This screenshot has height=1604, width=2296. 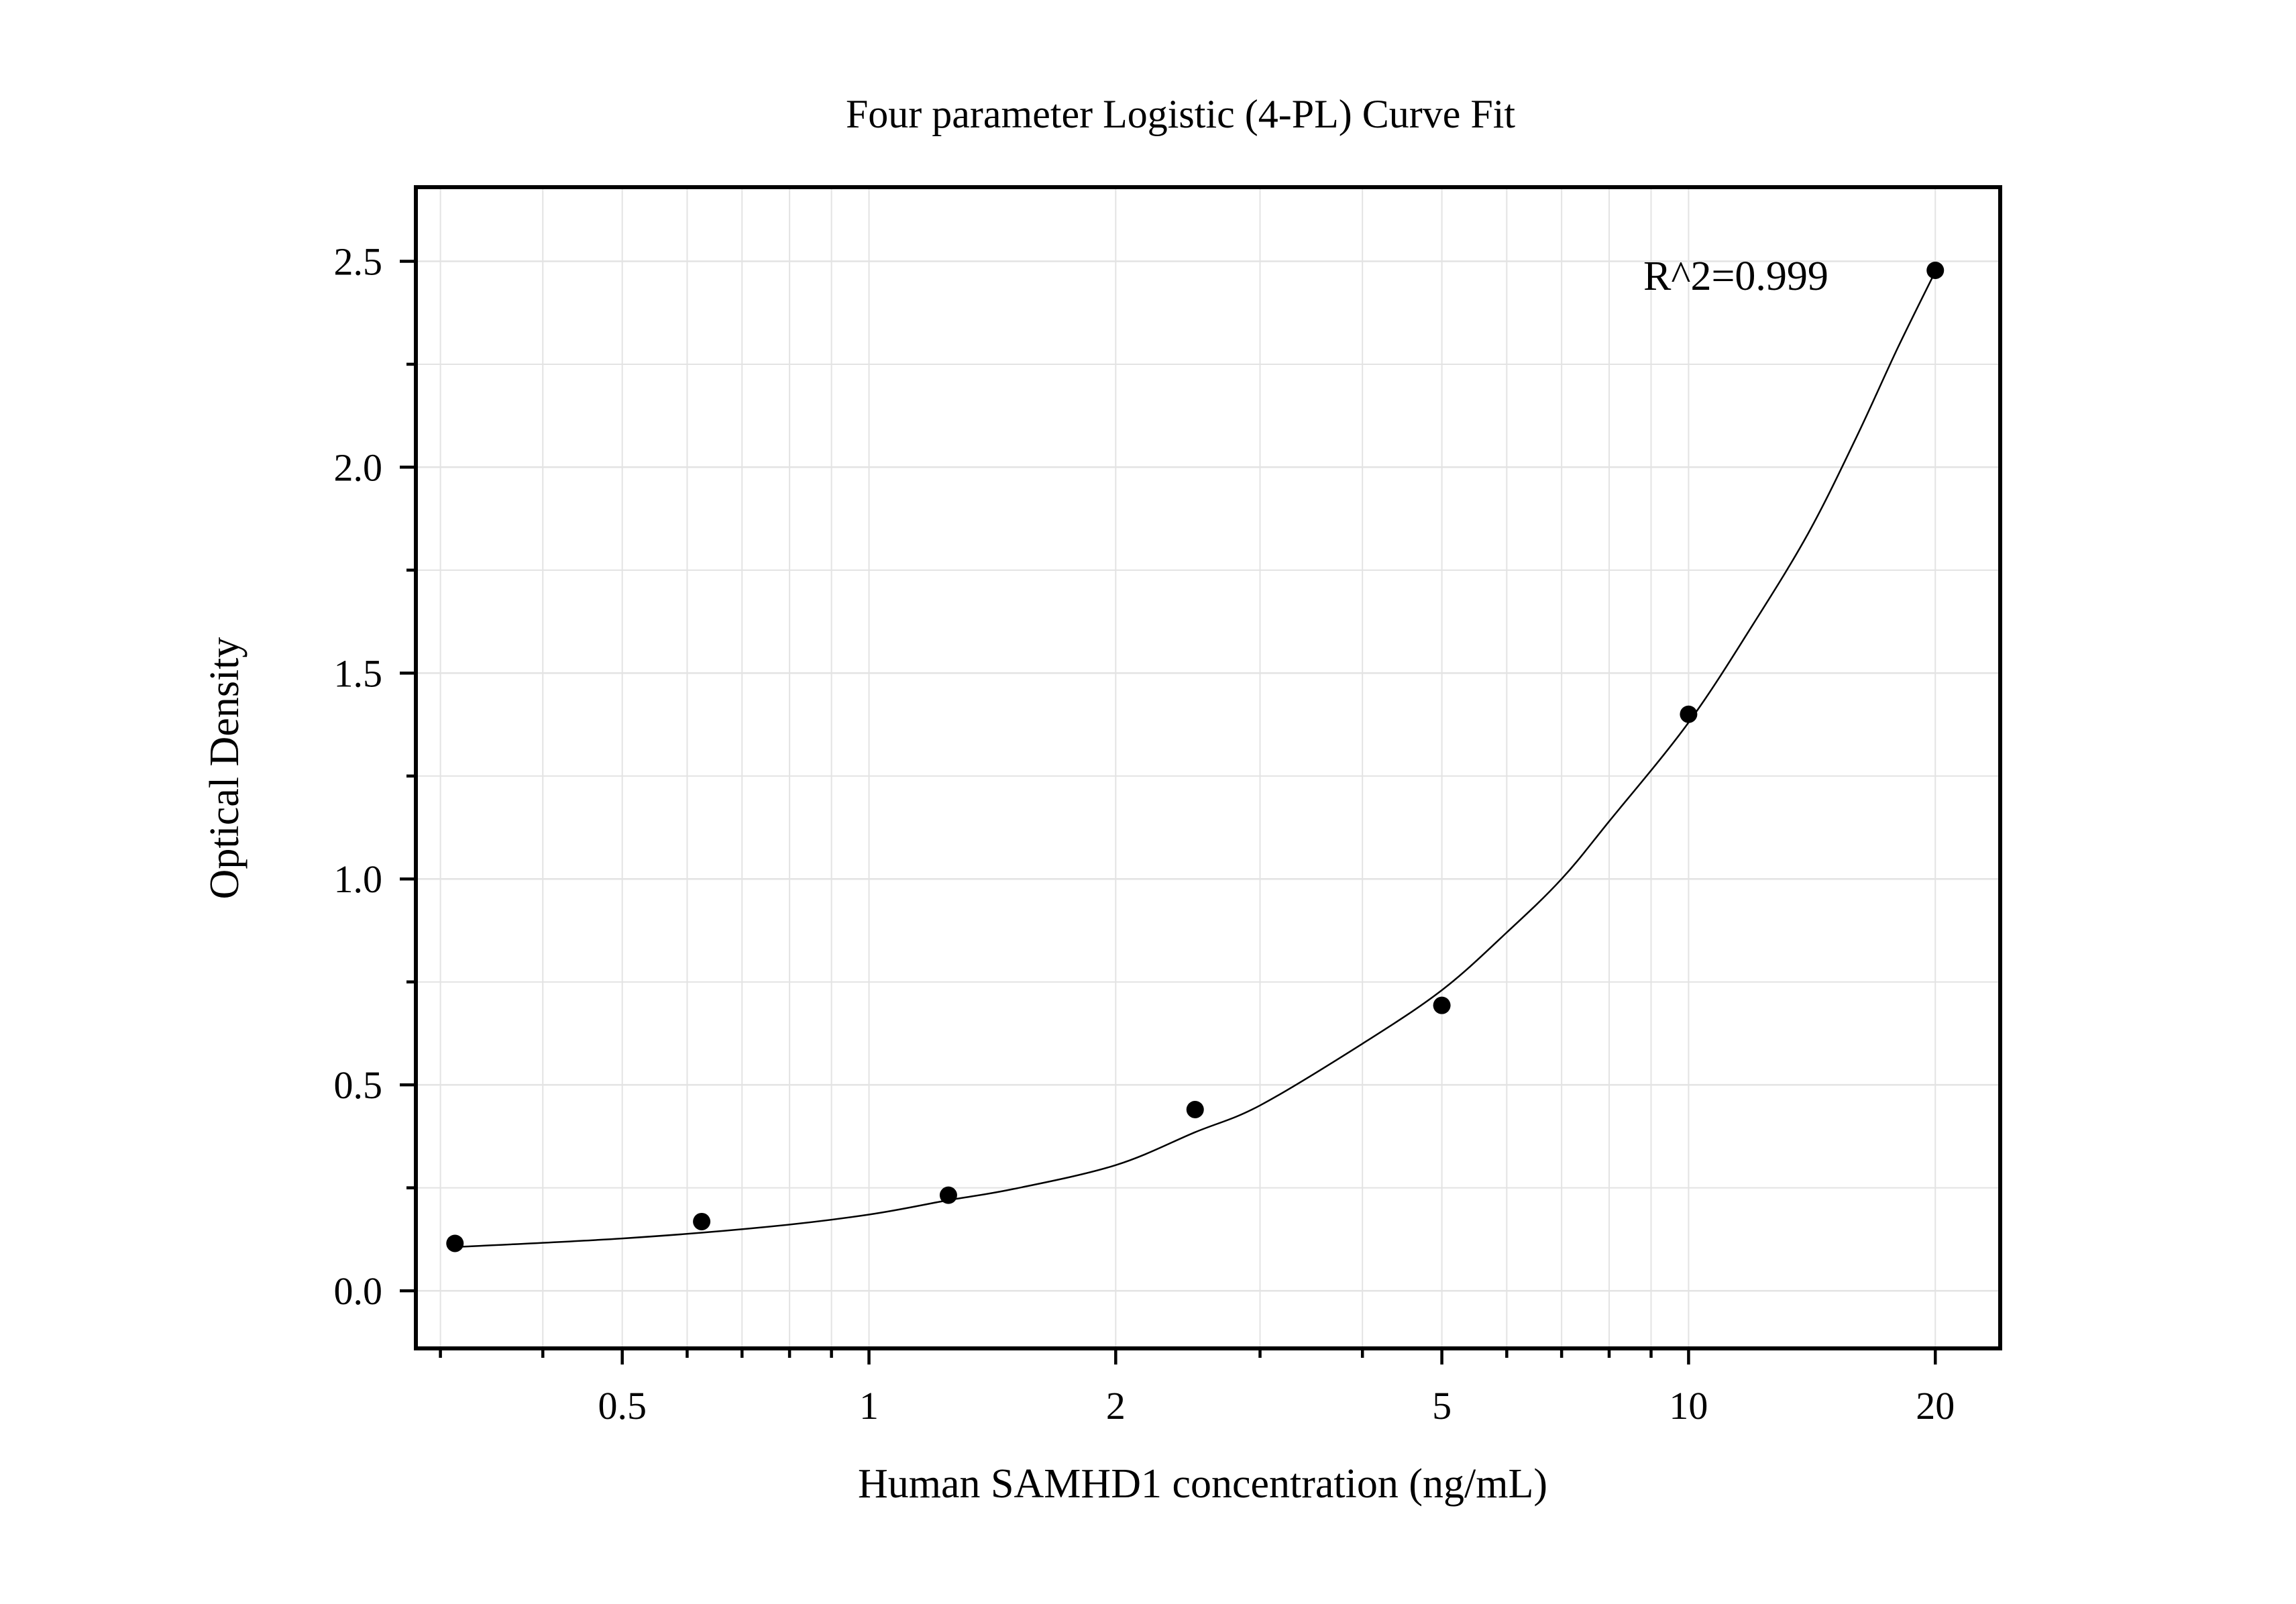 What do you see at coordinates (1688, 1406) in the screenshot?
I see `x-tick-label: 10` at bounding box center [1688, 1406].